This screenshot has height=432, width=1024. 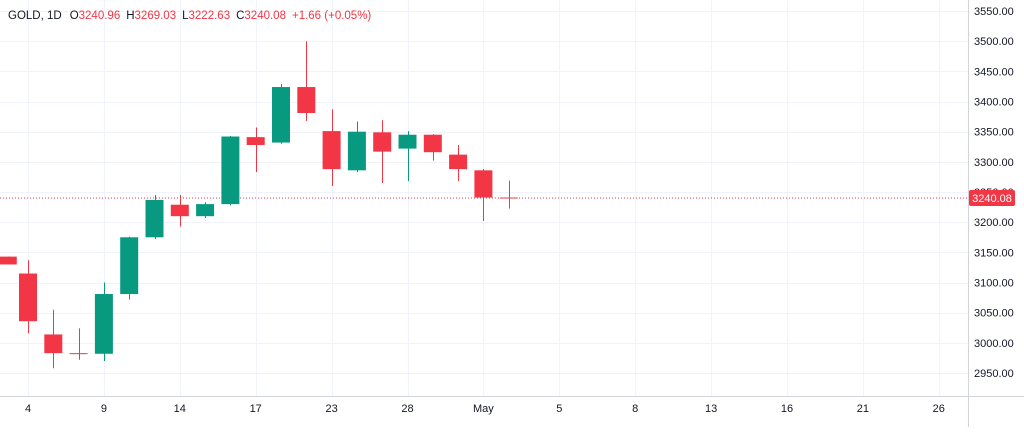 I want to click on price-tick-label: 3050.00, so click(x=994, y=314).